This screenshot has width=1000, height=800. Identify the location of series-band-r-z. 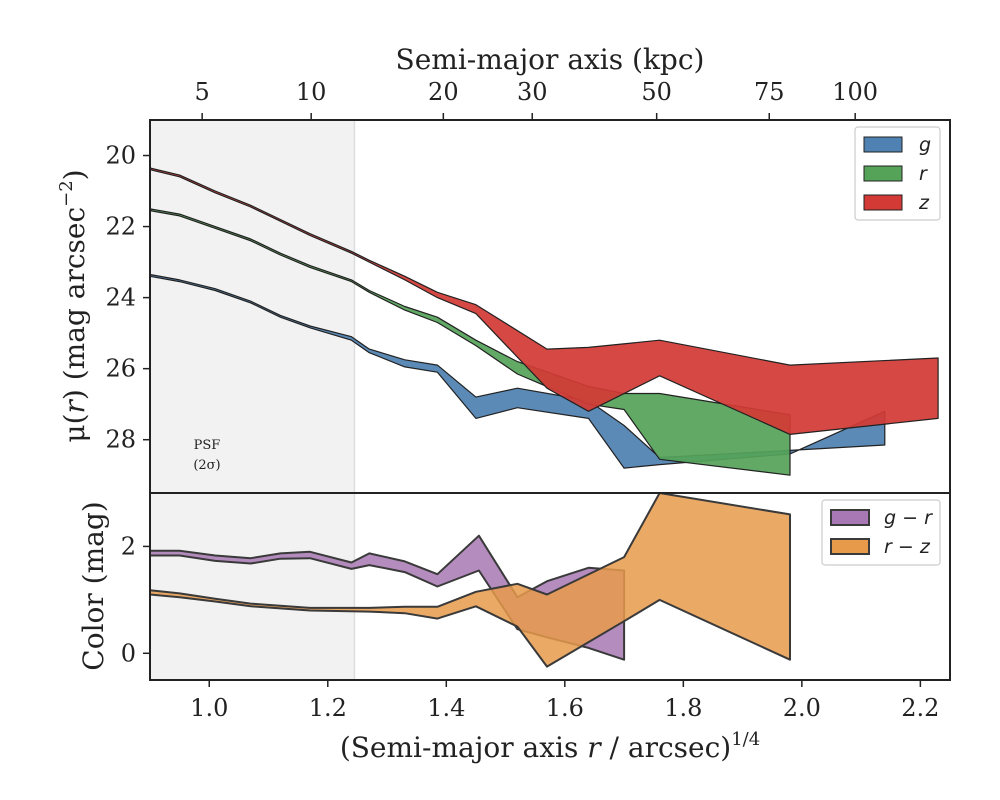
(470, 580).